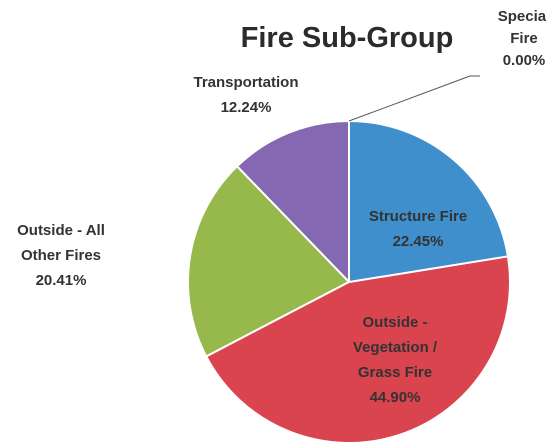  Describe the element at coordinates (521, 27) in the screenshot. I see `category-label: Special Fire` at that location.